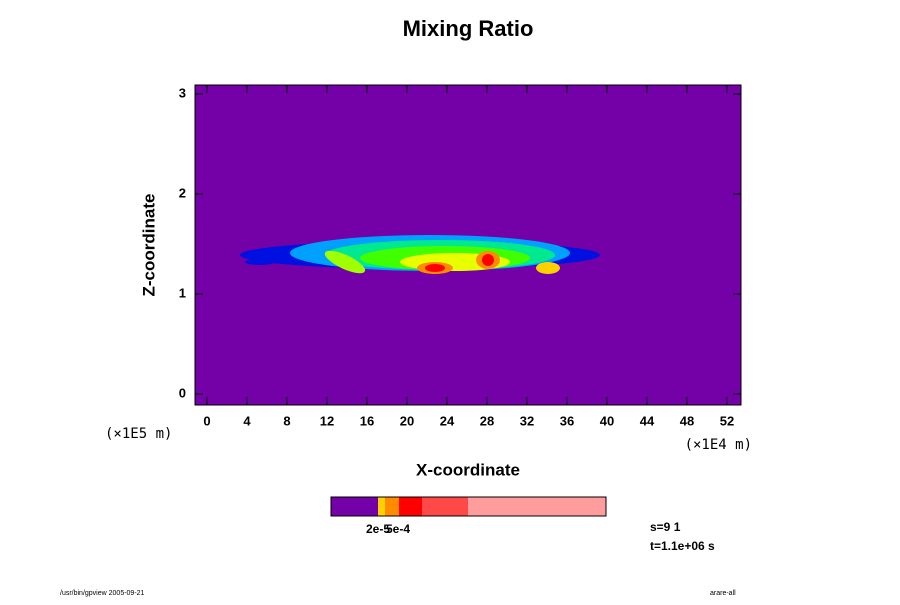 Image resolution: width=900 pixels, height=605 pixels. What do you see at coordinates (682, 546) in the screenshot?
I see `annotation: t=1.1e+06 s` at bounding box center [682, 546].